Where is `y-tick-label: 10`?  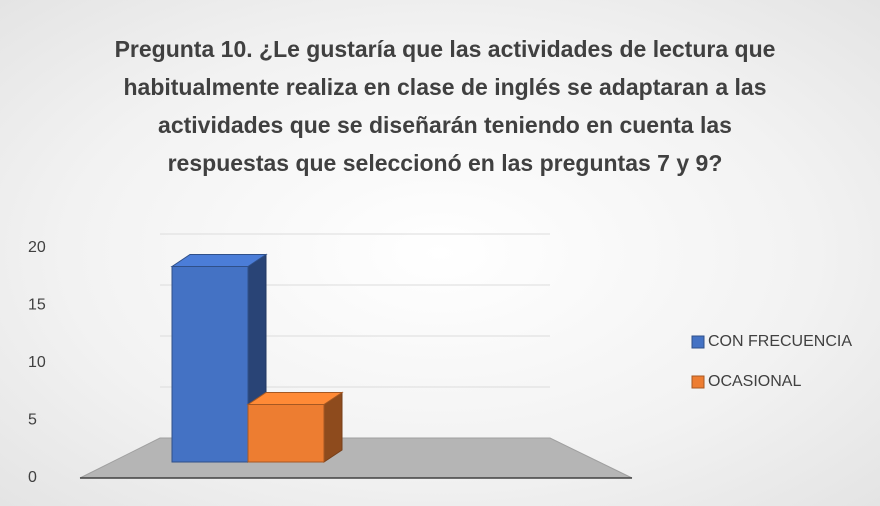
y-tick-label: 10 is located at coordinates (37, 362).